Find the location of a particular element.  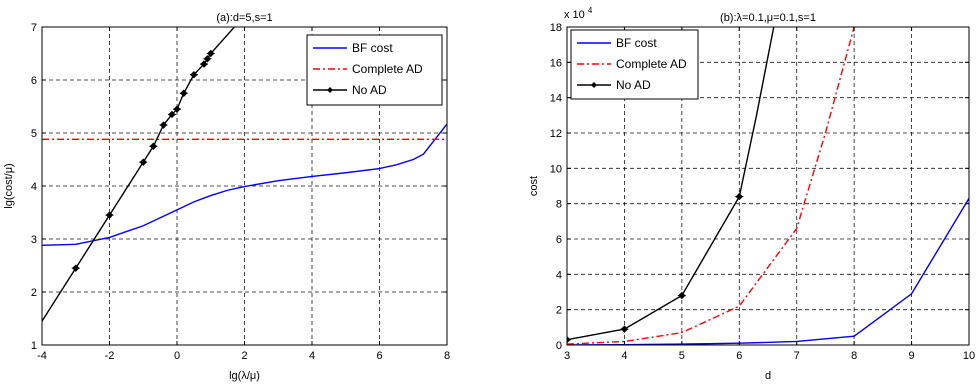

y-tick-label: 3 is located at coordinates (34, 240).